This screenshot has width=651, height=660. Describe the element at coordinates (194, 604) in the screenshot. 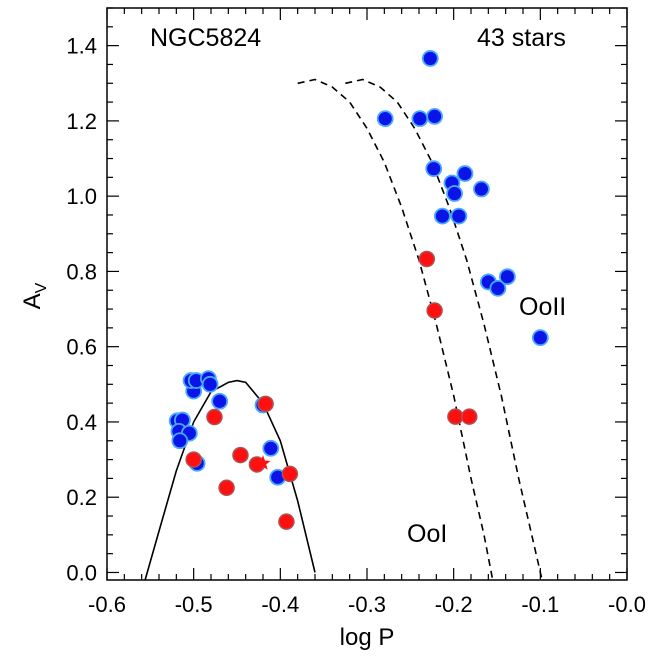

I see `x-tick-label: -0.5` at that location.